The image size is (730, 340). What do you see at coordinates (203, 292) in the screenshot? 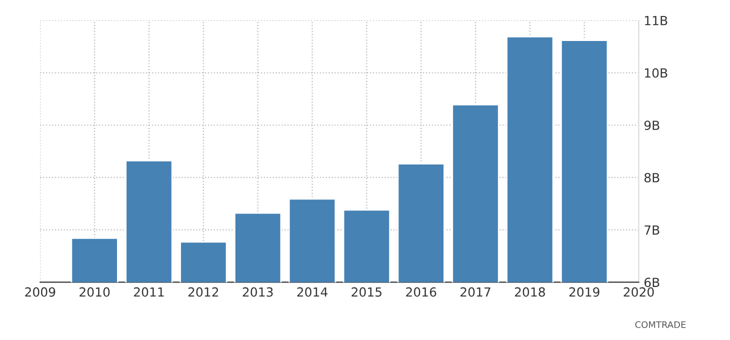
I see `x-tick-label: 2012` at bounding box center [203, 292].